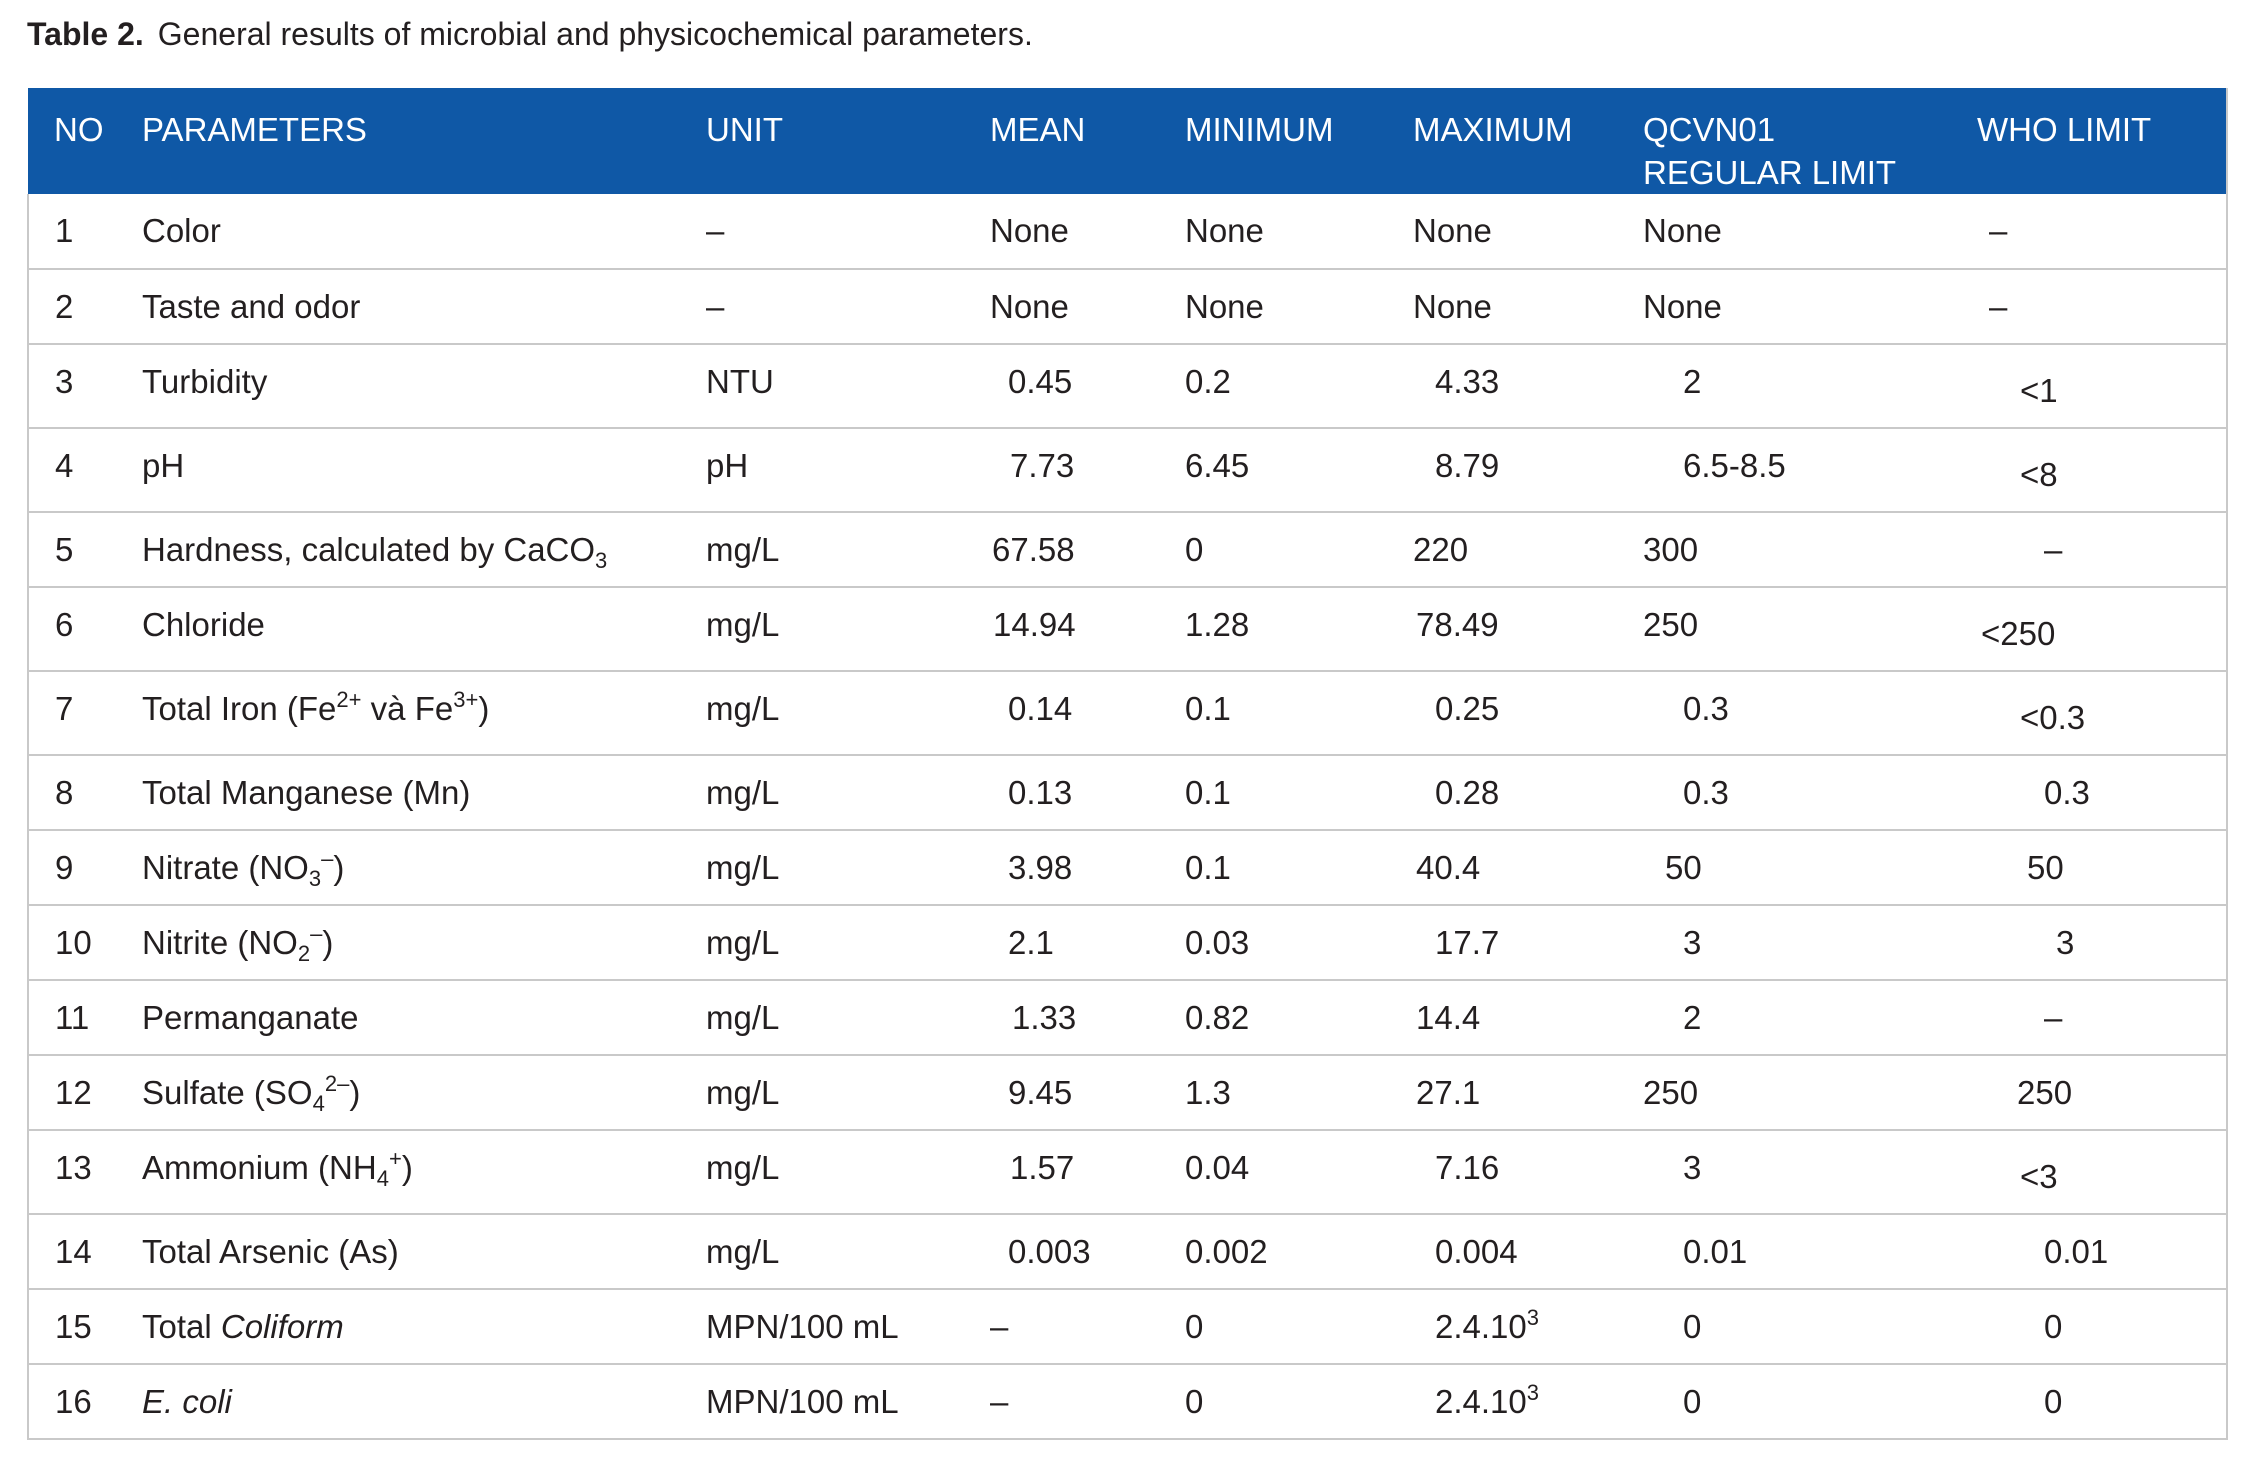 The height and width of the screenshot is (1474, 2251). Describe the element at coordinates (1034, 624) in the screenshot. I see `cell-mean-text: 14.94` at that location.